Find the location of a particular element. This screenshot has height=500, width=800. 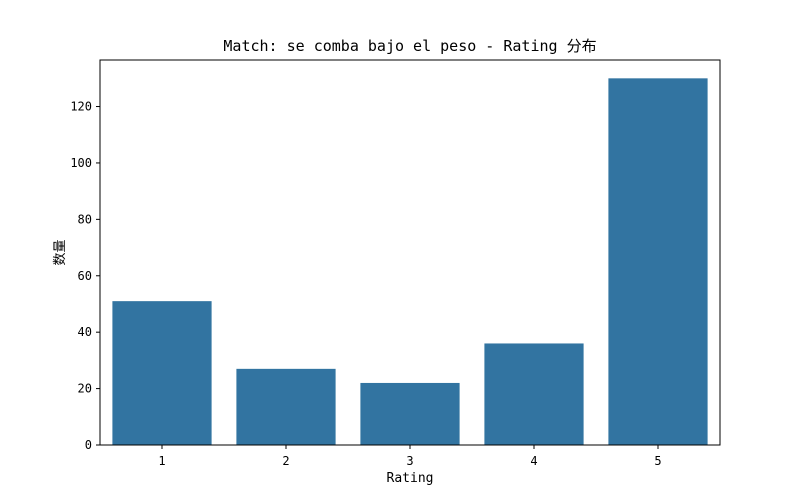

y-tick-label-20: 20 is located at coordinates (85, 389).